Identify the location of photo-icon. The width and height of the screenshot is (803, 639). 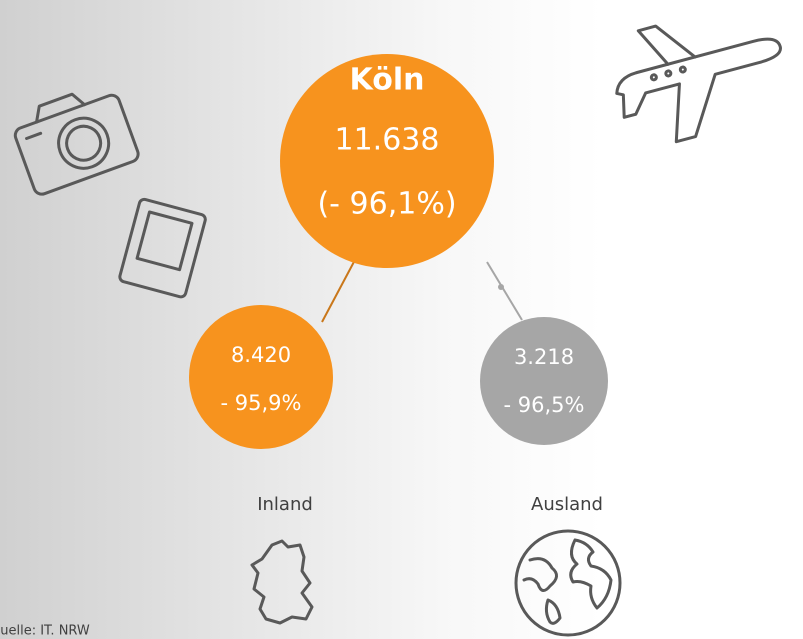
(162, 248).